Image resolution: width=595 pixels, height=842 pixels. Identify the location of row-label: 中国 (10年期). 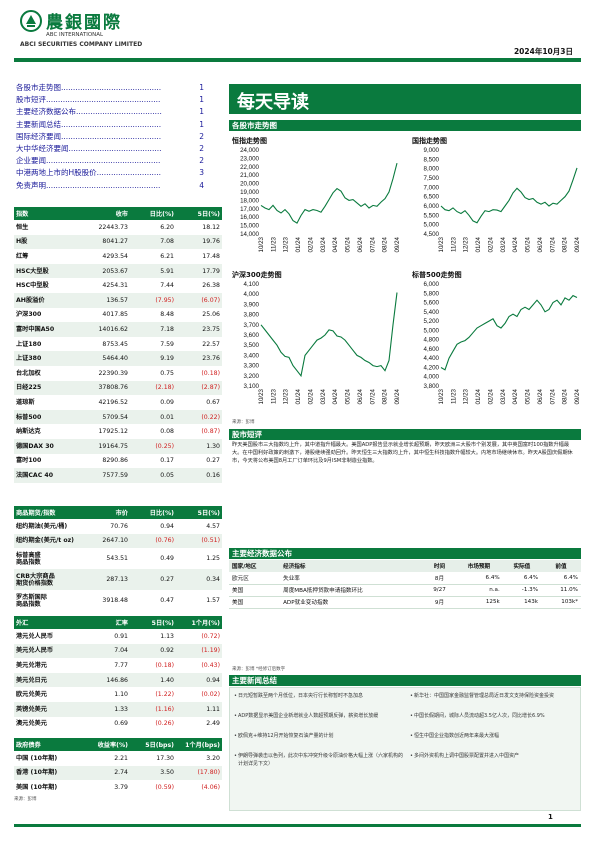
(37, 758).